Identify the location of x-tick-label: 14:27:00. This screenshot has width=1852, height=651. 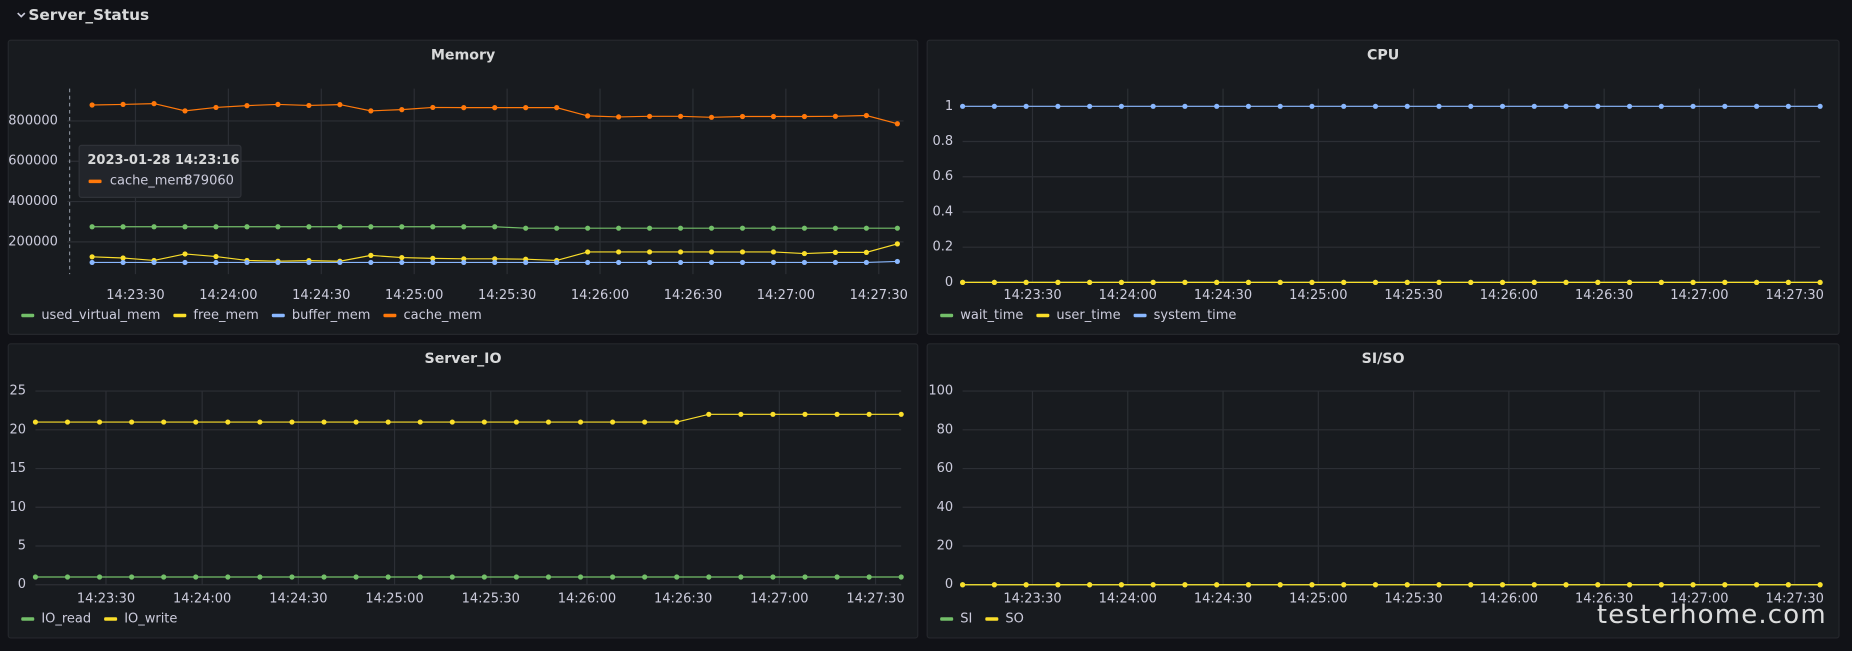
(1699, 598).